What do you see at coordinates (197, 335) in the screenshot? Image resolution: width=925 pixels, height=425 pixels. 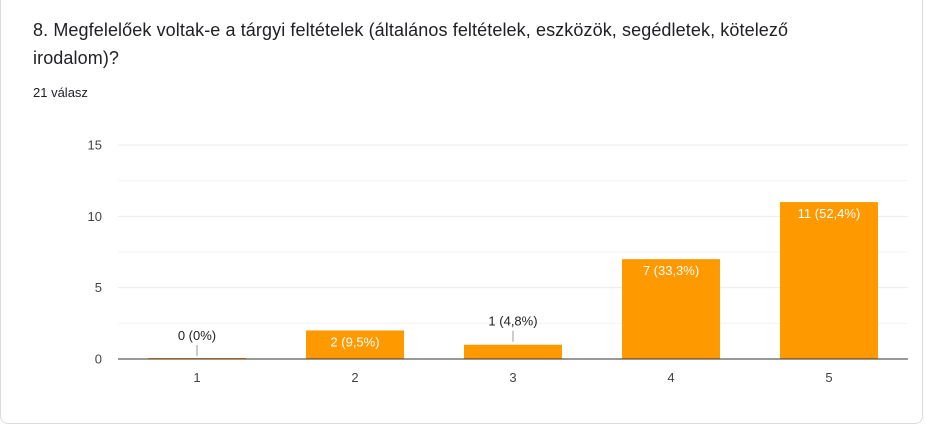 I see `data-label: 0 (0%)` at bounding box center [197, 335].